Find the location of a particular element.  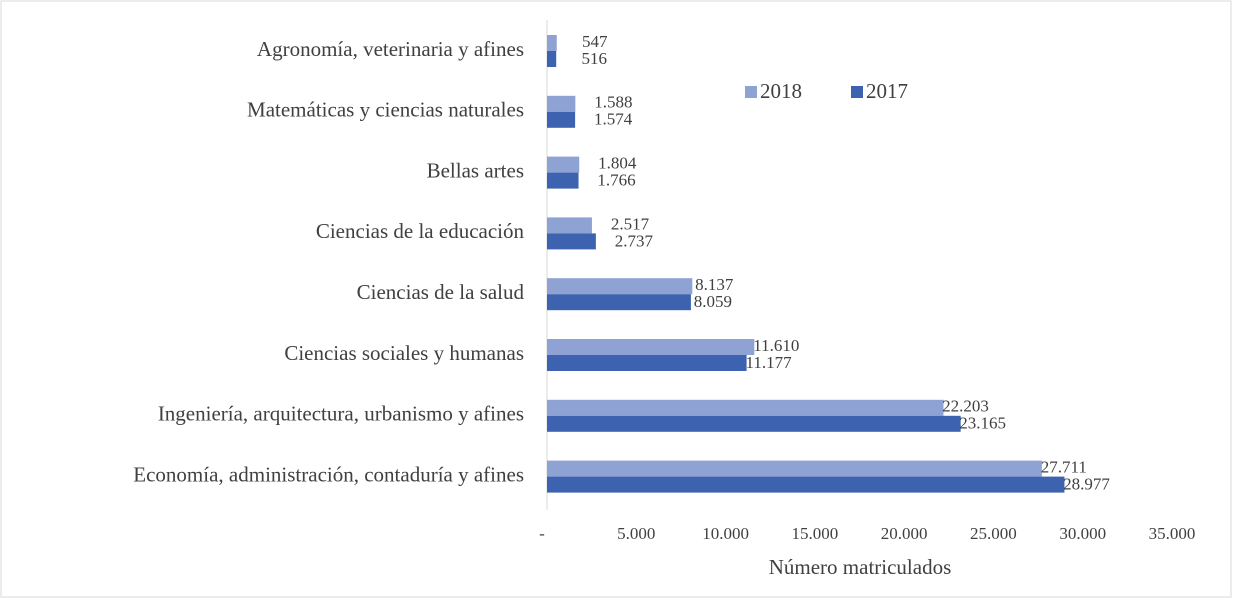

value-label: 516 is located at coordinates (594, 58).